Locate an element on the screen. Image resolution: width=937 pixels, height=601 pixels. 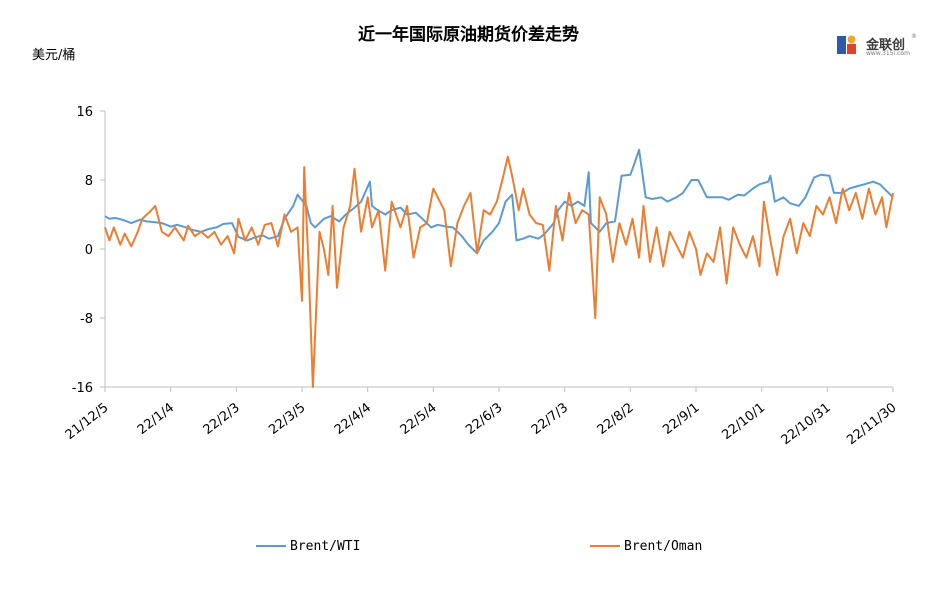
registered-mark: ® is located at coordinates (914, 36).